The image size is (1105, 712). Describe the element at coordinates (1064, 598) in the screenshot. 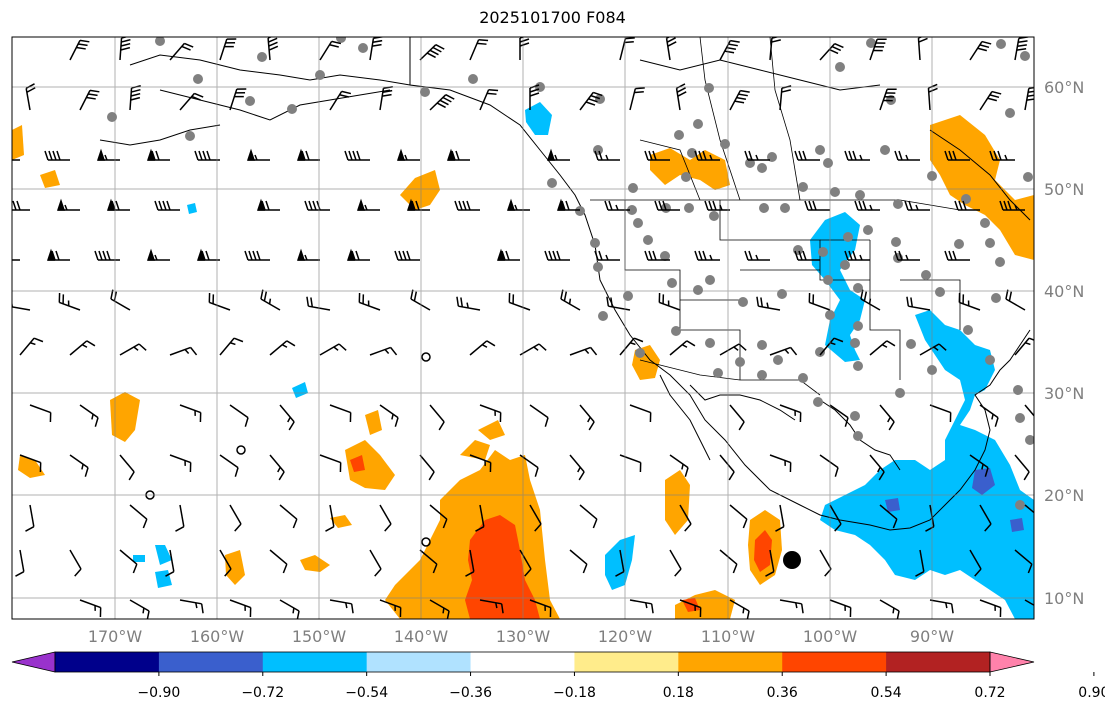

I see `latitude-label: 10°N` at that location.